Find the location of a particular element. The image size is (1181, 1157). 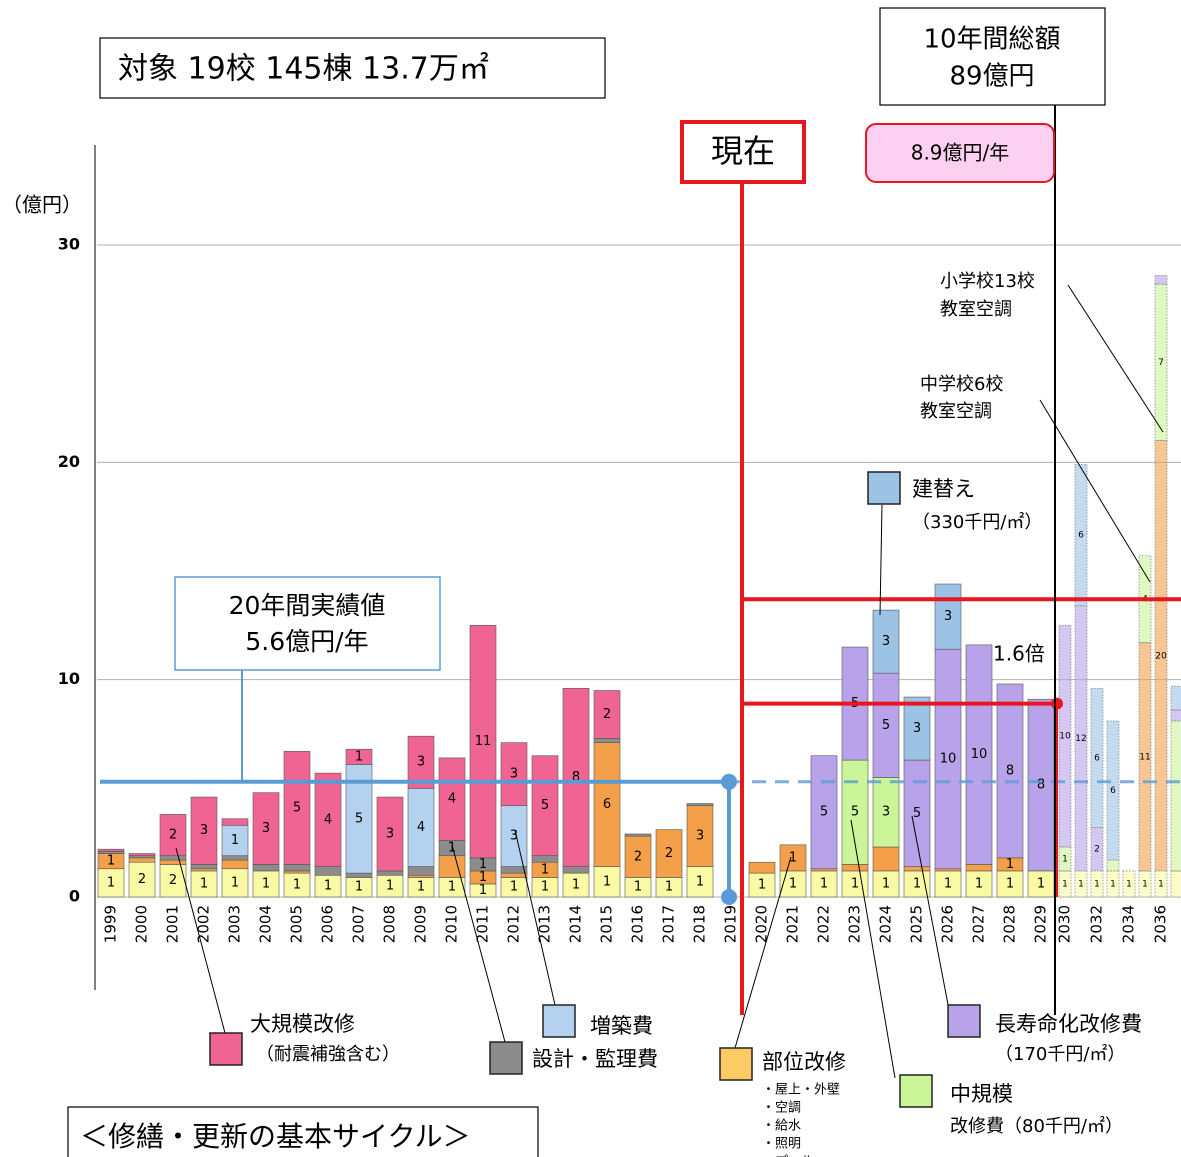

x-tick-label: 2012 is located at coordinates (514, 924).